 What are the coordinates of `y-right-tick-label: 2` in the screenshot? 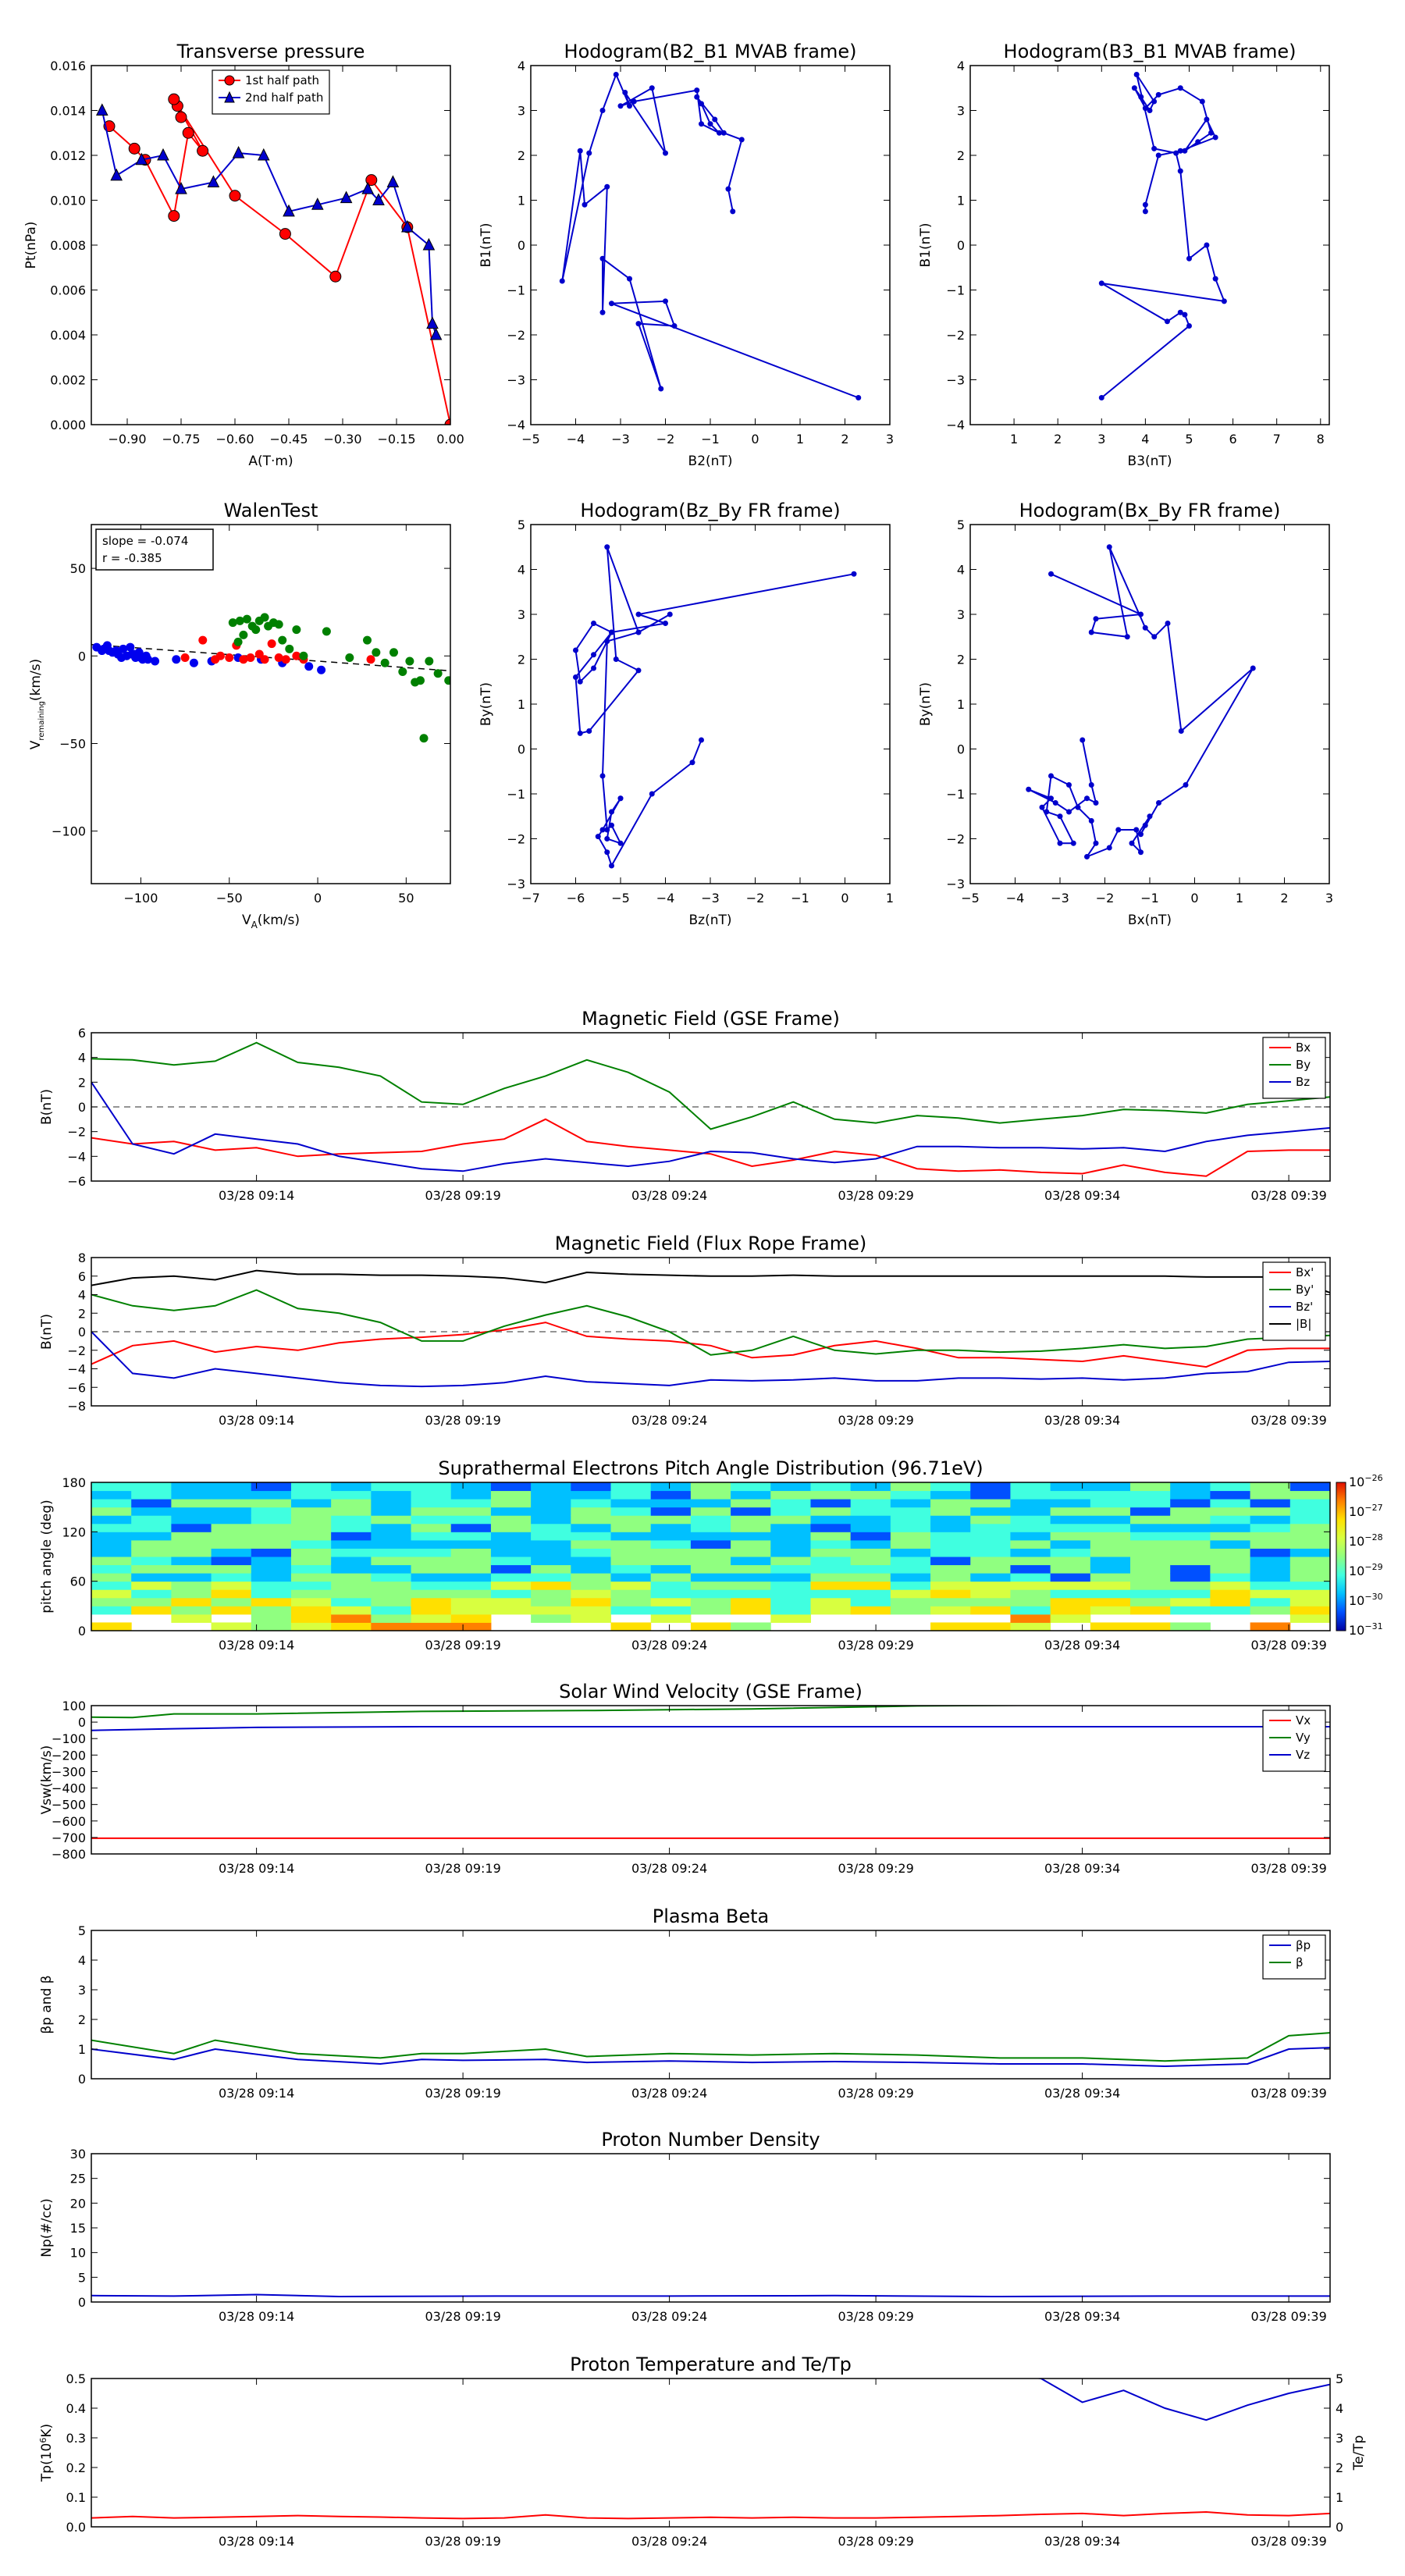 It's located at (1340, 2467).